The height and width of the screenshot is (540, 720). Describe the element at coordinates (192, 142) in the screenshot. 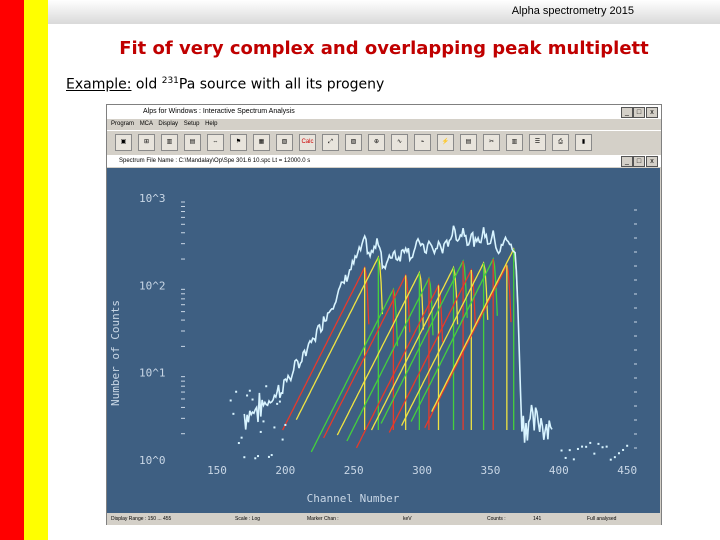

I see `marker-icon: ▤` at that location.